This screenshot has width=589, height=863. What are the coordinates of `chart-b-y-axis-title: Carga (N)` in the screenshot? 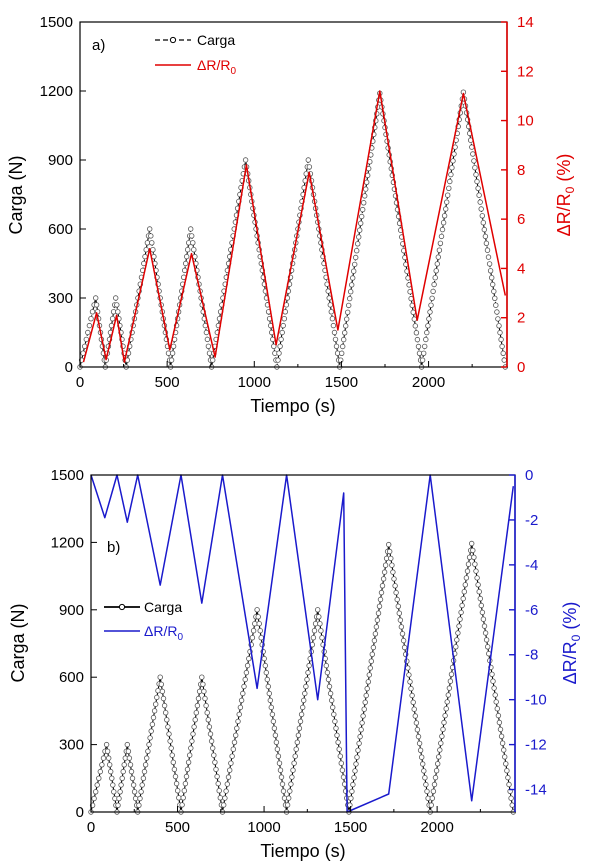 It's located at (18, 642).